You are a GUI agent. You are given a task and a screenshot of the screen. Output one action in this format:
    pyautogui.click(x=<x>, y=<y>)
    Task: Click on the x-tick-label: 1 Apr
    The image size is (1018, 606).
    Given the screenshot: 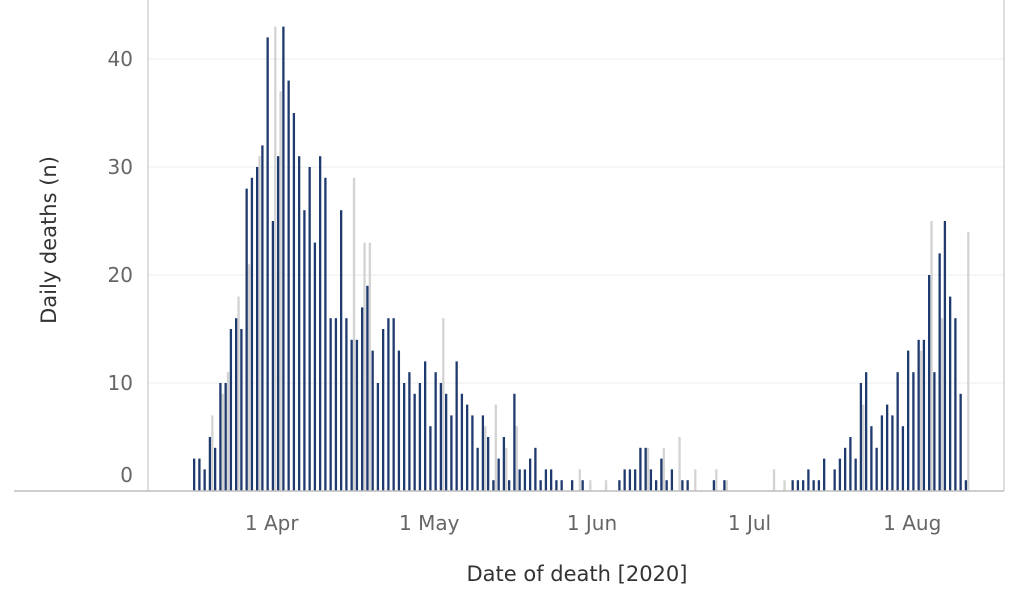 What is the action you would take?
    pyautogui.click(x=272, y=523)
    